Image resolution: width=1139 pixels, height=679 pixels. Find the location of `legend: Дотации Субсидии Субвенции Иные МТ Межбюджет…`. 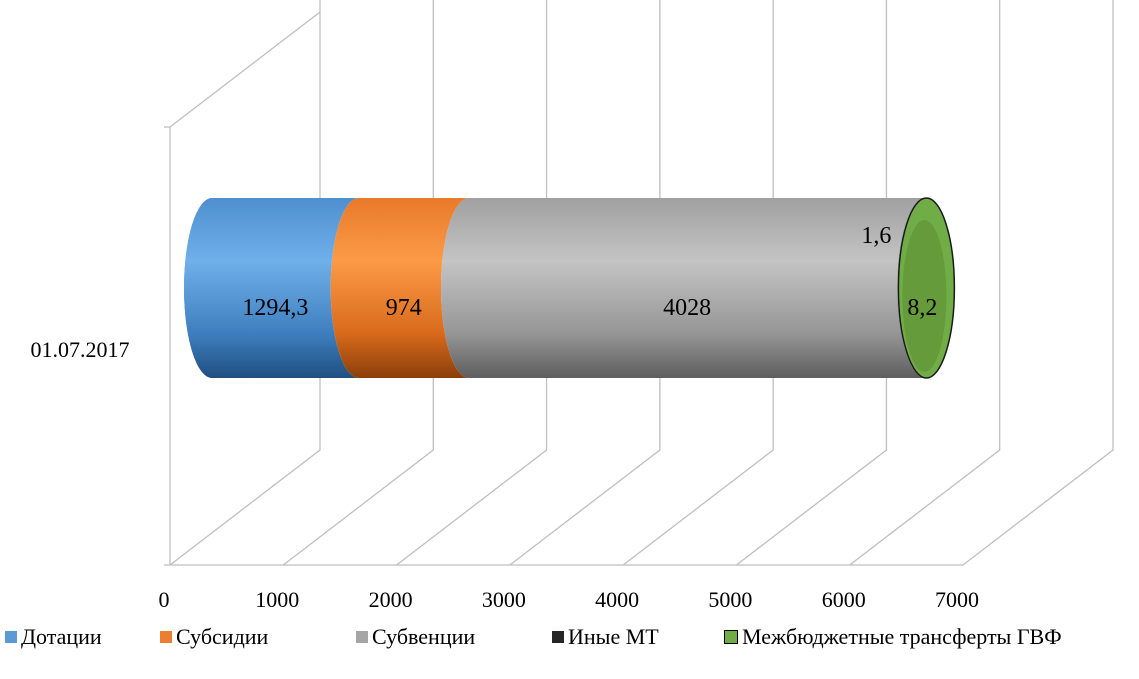

legend: Дотации Субсидии Субвенции Иные МТ Межбюджет… is located at coordinates (569, 644).